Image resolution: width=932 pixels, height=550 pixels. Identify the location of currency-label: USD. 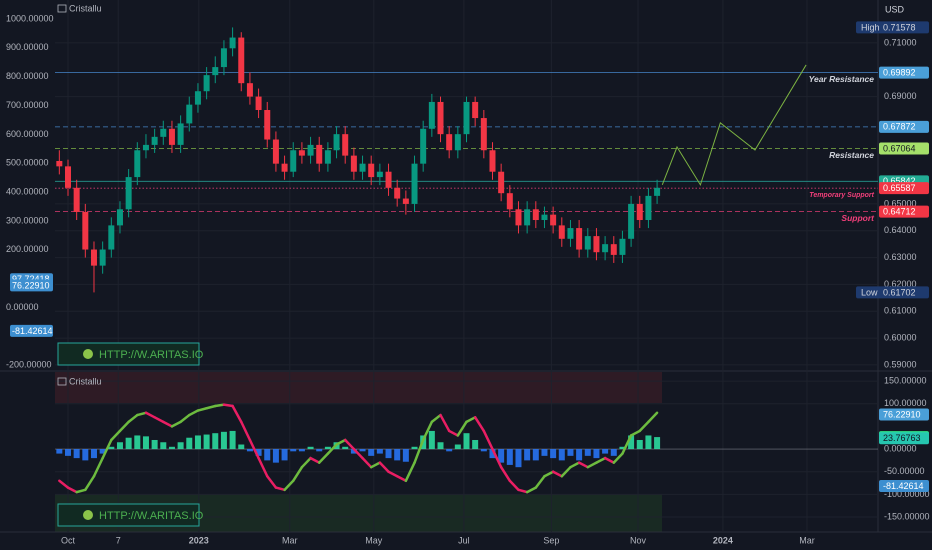
(895, 9).